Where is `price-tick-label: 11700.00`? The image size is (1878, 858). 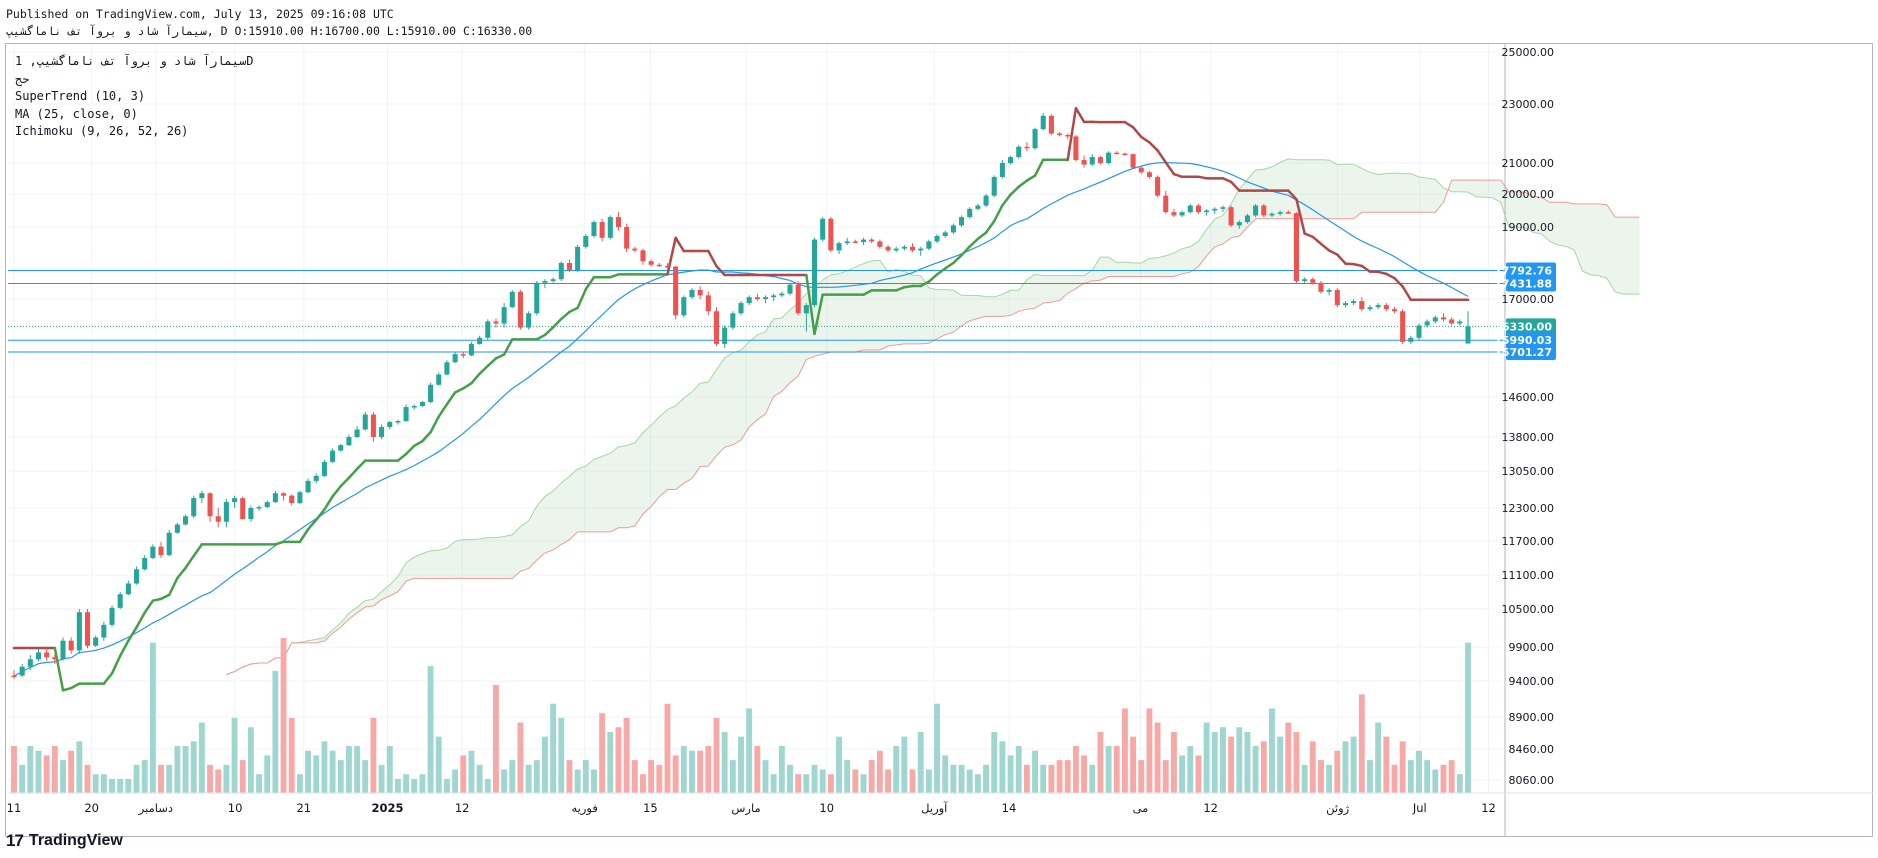
price-tick-label: 11700.00 is located at coordinates (1528, 541).